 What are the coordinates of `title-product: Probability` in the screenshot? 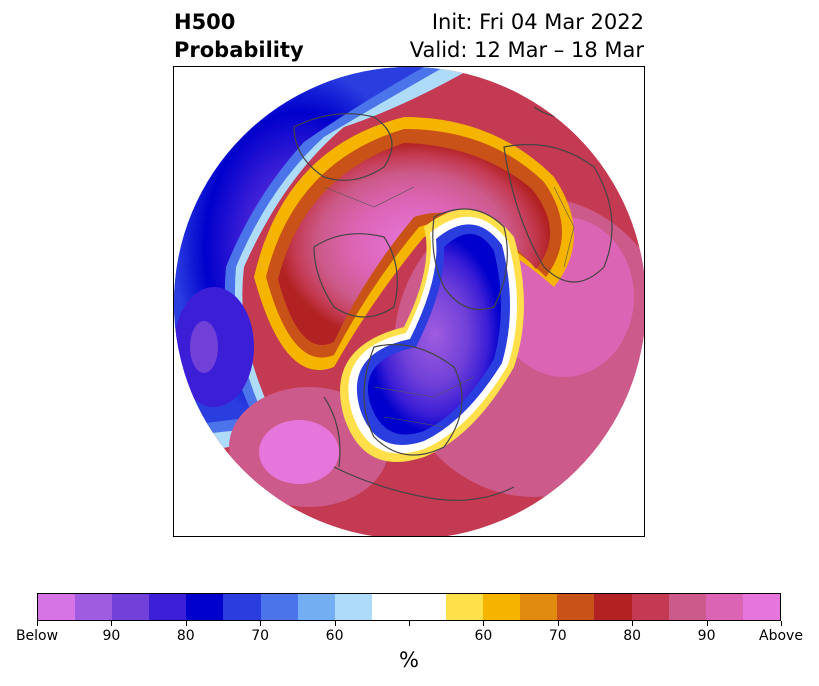 It's located at (239, 50).